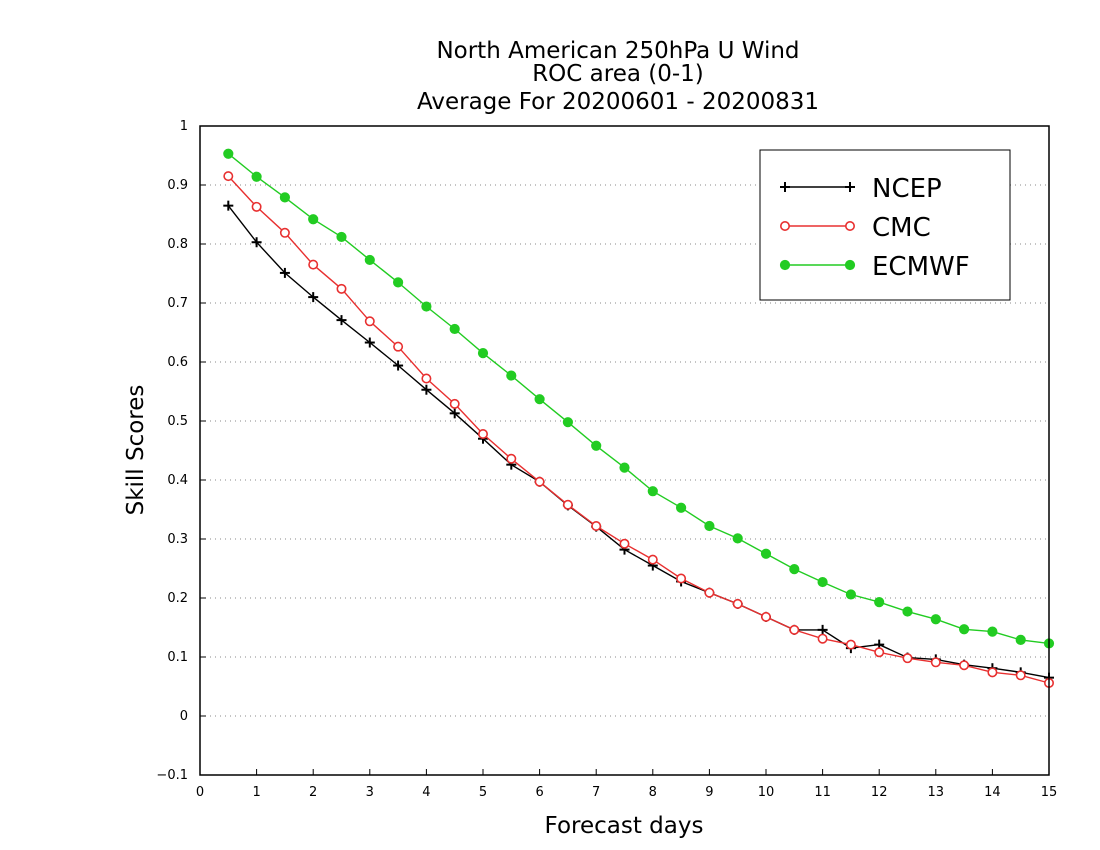 The height and width of the screenshot is (850, 1100). I want to click on title-line-3: Average For 20200601 - 20200831, so click(618, 102).